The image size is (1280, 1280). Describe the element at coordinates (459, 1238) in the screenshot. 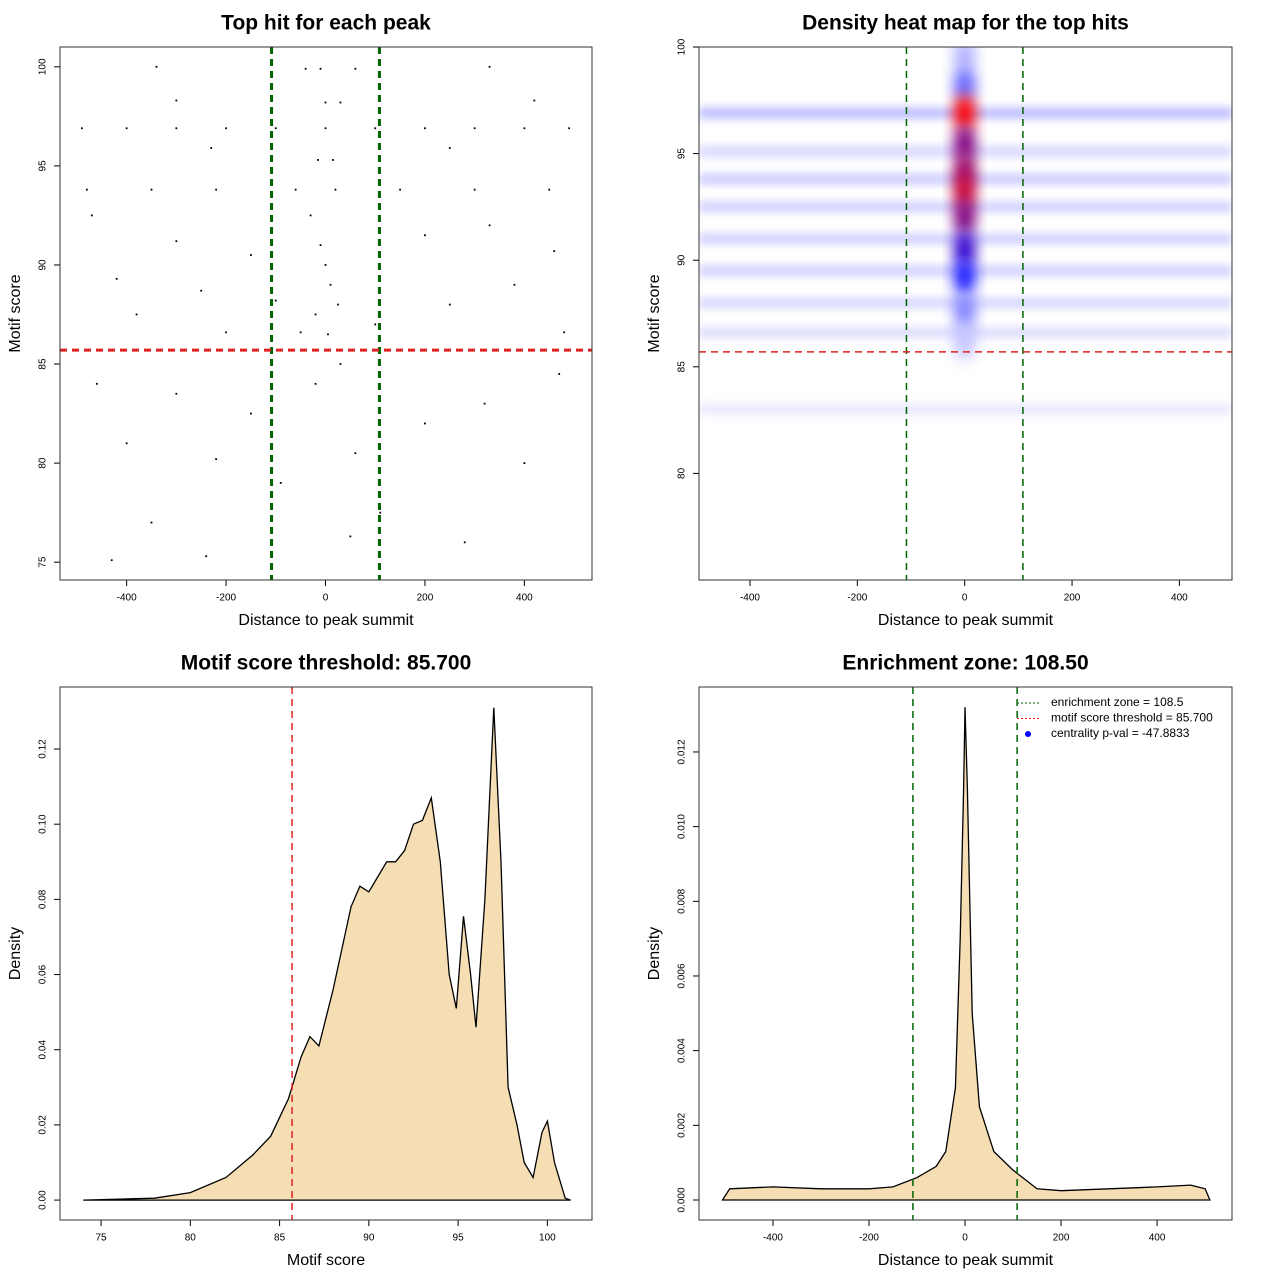

I see `x-tick-label: 95` at that location.